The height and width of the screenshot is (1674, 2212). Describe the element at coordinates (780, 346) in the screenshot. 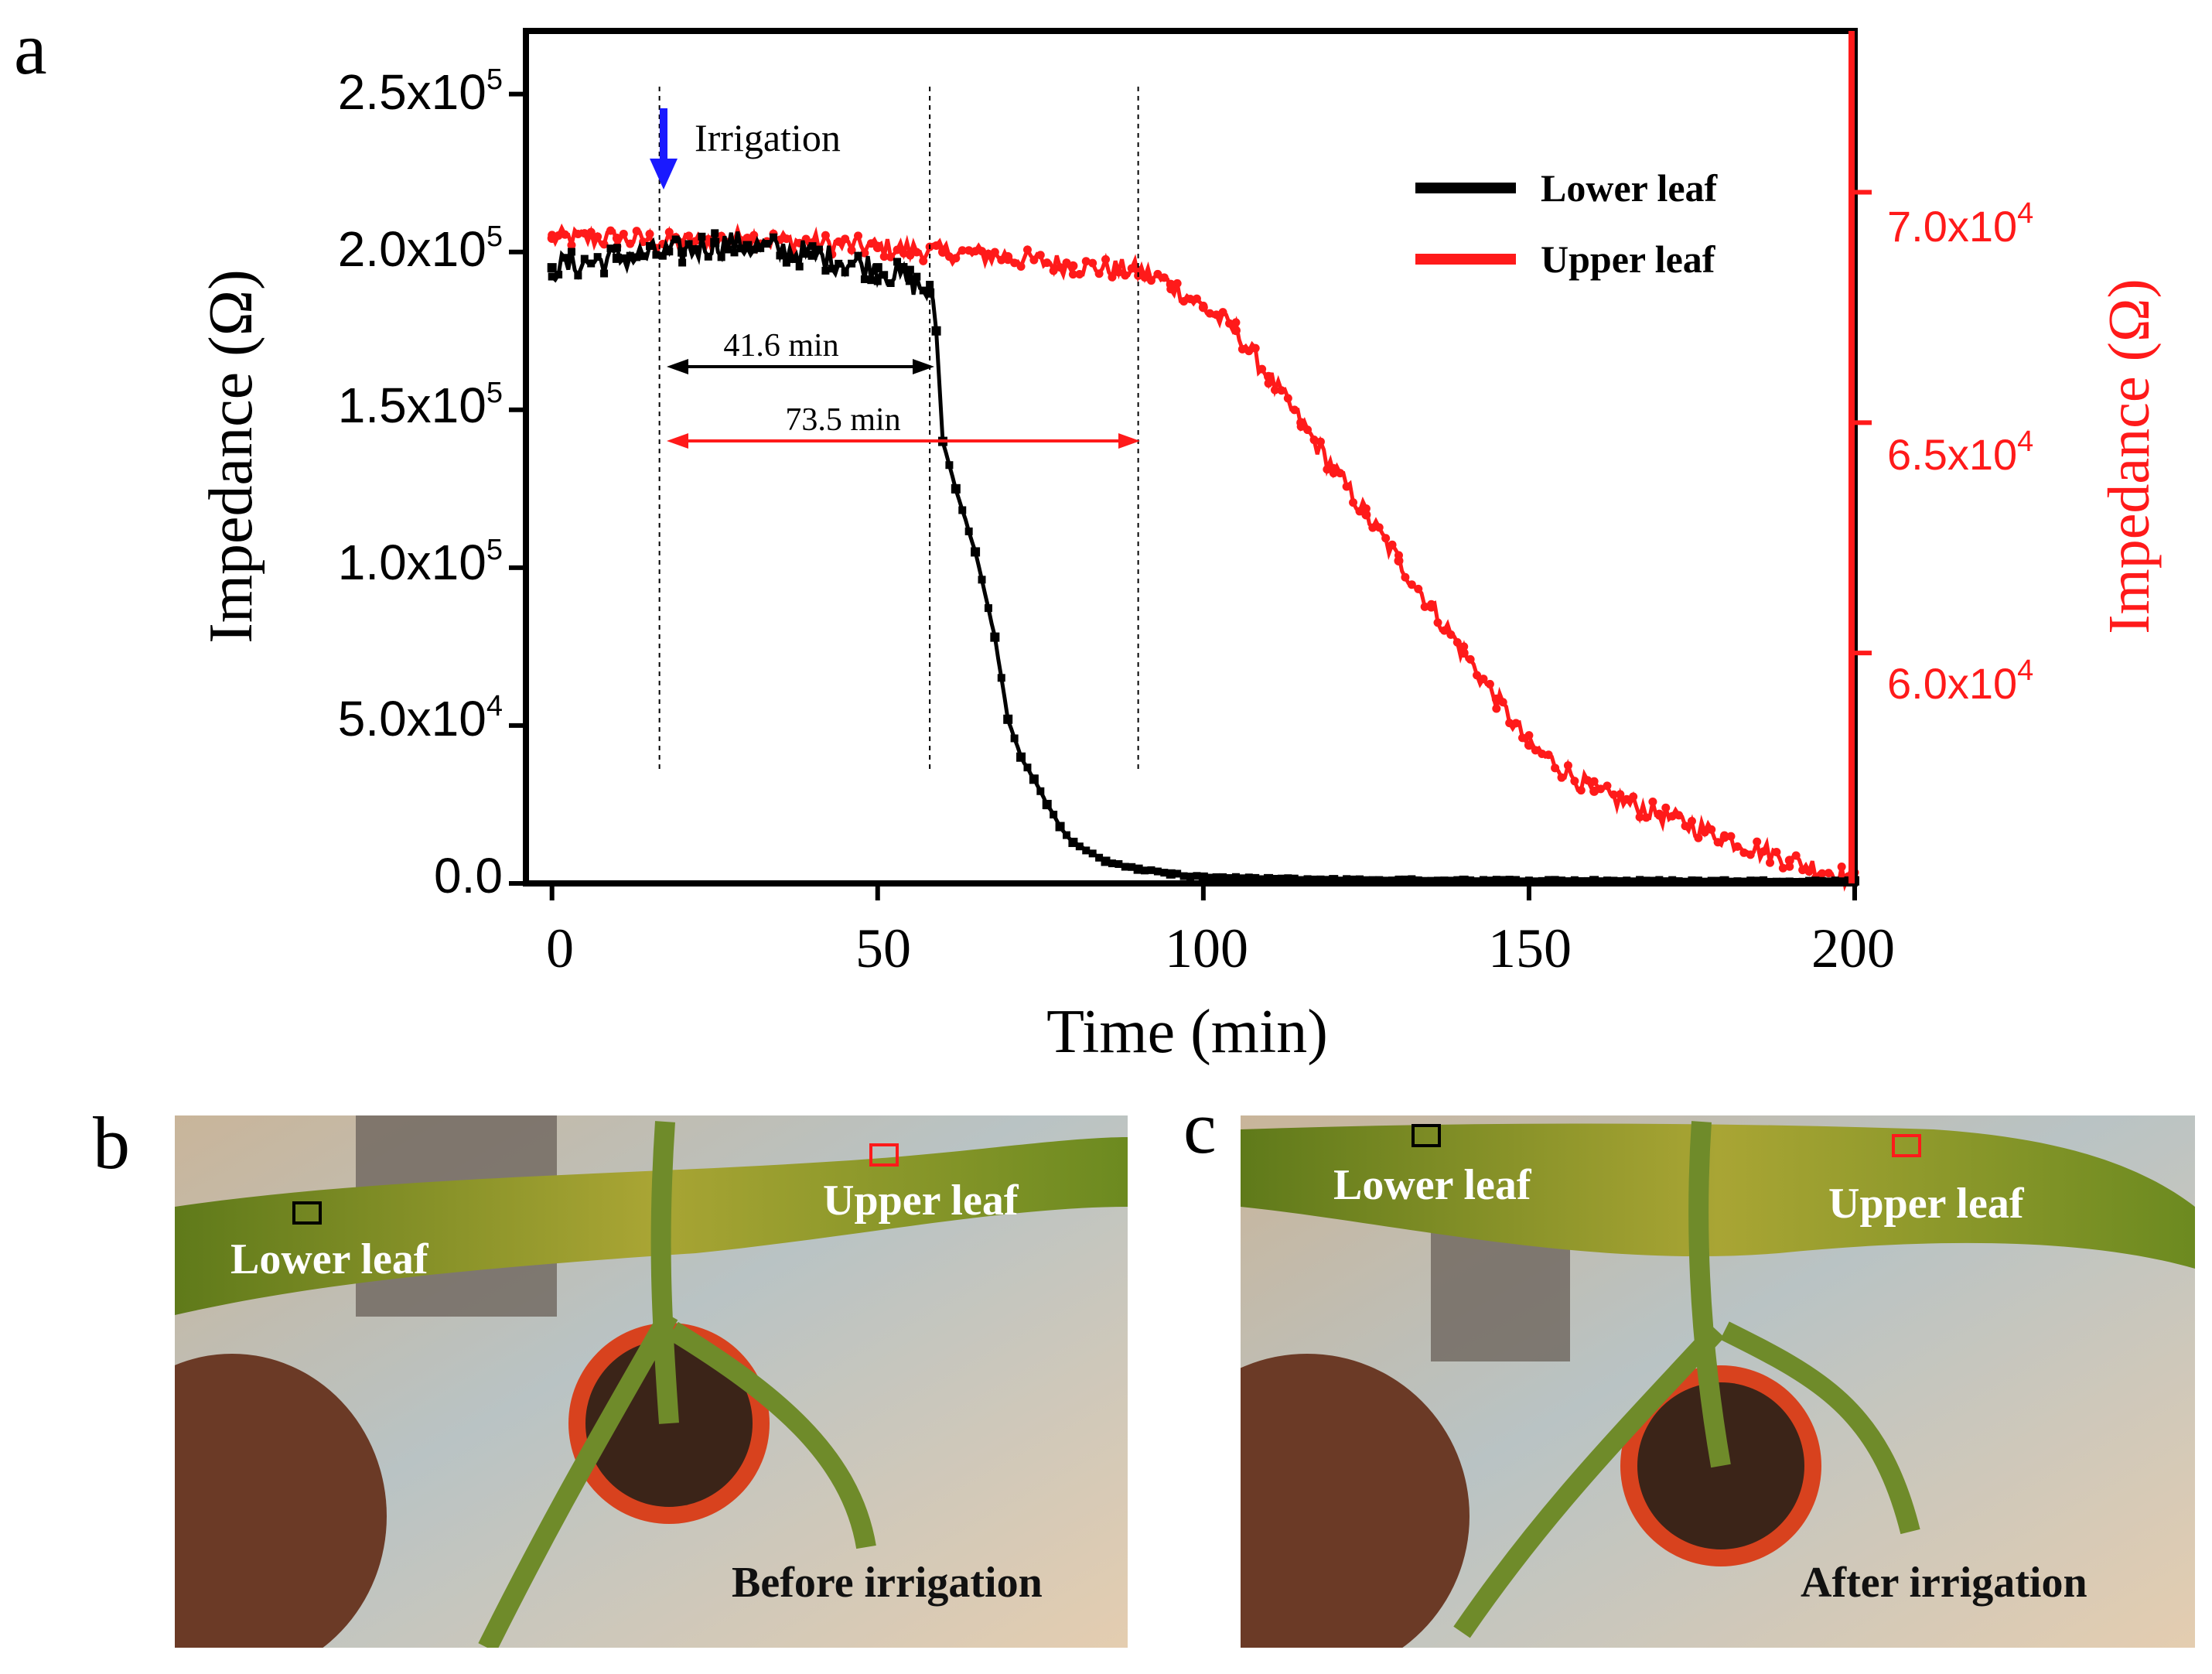

I see `lower-delay-label: 41.6 min` at that location.